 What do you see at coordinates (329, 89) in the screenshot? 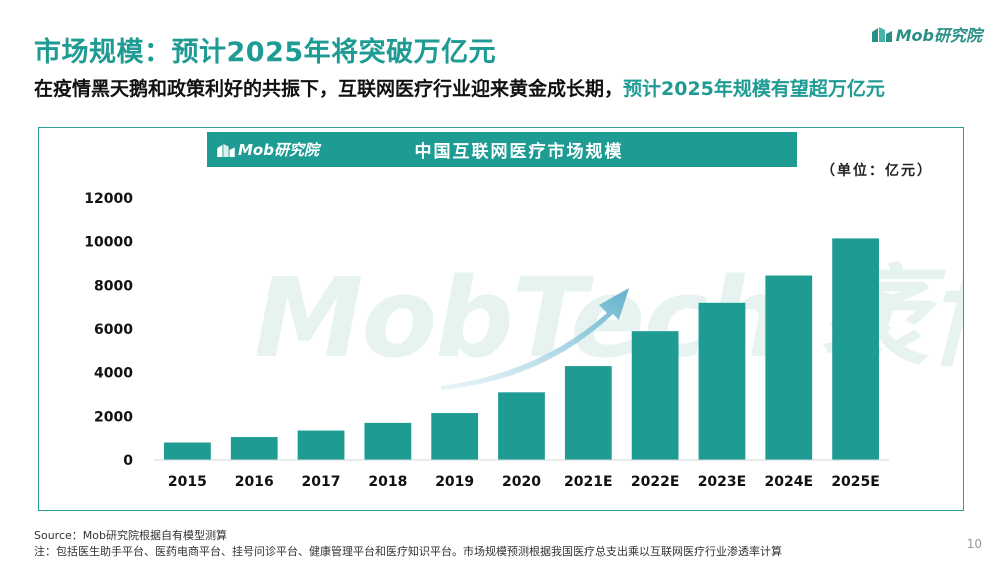
I see `subtitle-main: 在疫情黑天鹅和政策利好的共振下，互联网医疗行业迎来黄金成长期，` at bounding box center [329, 89].